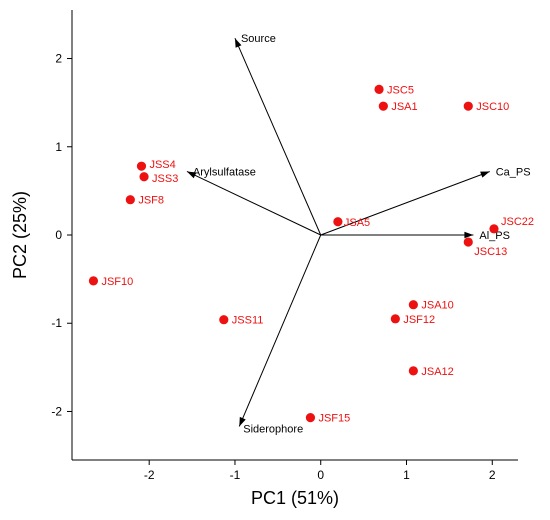 The image size is (550, 520). What do you see at coordinates (419, 320) in the screenshot?
I see `point-label: JSF12` at bounding box center [419, 320].